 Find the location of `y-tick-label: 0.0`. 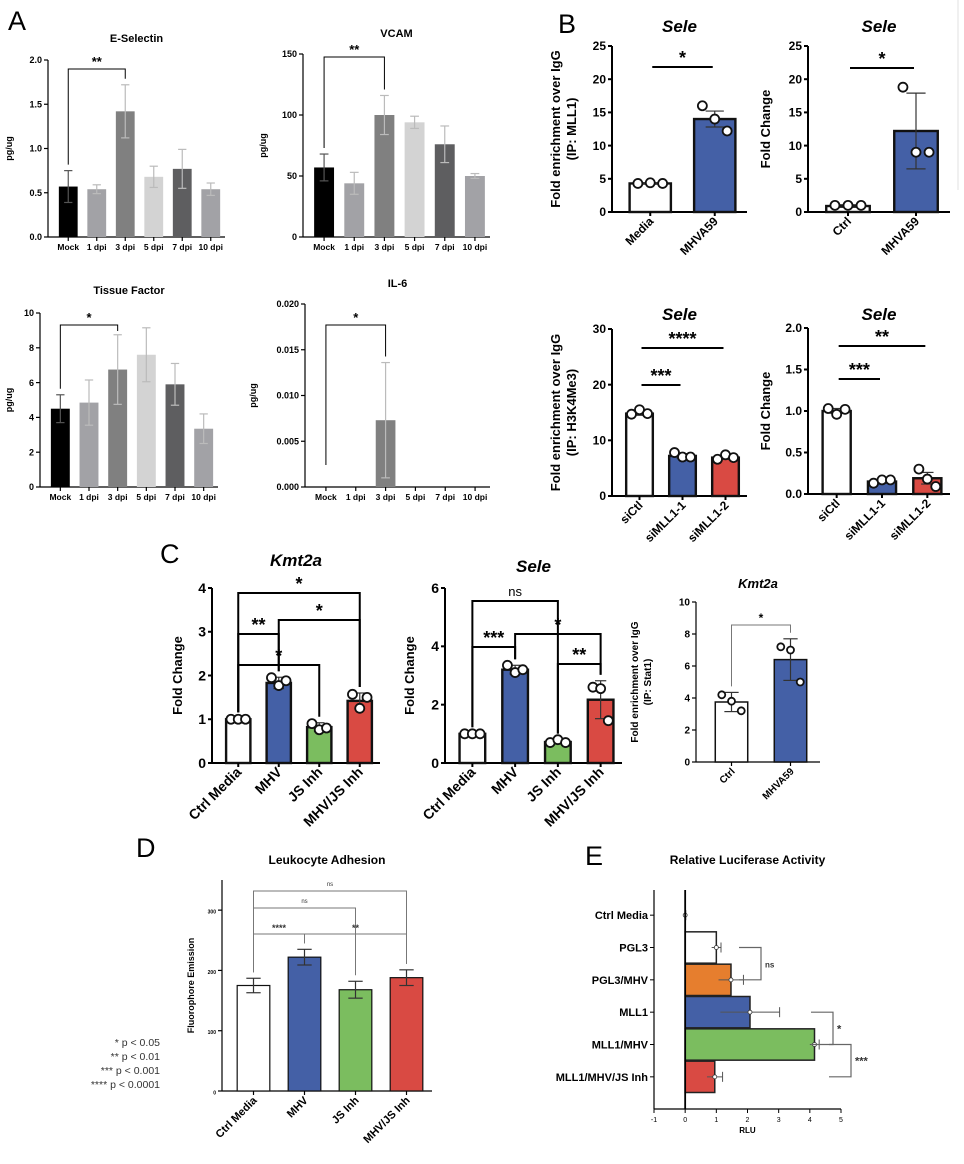

y-tick-label: 0.0 is located at coordinates (793, 494).